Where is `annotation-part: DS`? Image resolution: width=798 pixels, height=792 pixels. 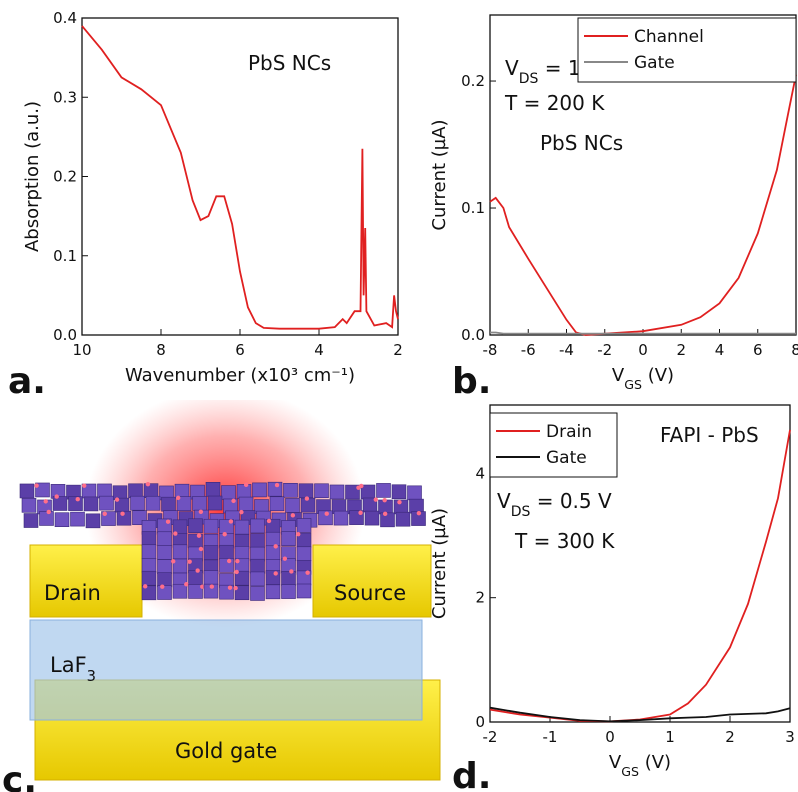
annotation-part: DS is located at coordinates (529, 79).